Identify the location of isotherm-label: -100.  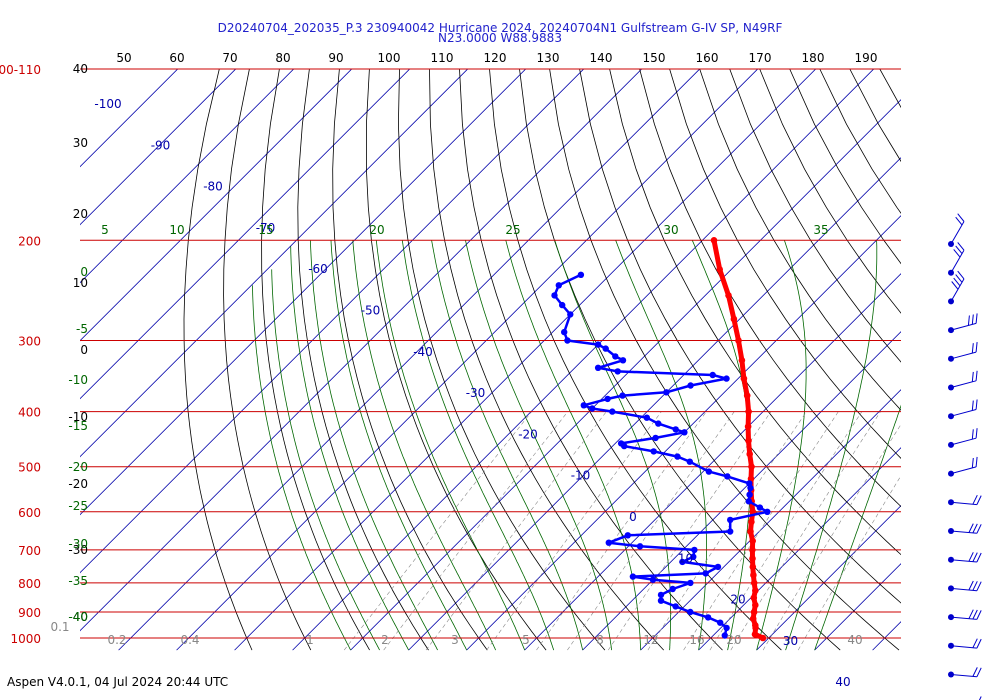
(107, 104).